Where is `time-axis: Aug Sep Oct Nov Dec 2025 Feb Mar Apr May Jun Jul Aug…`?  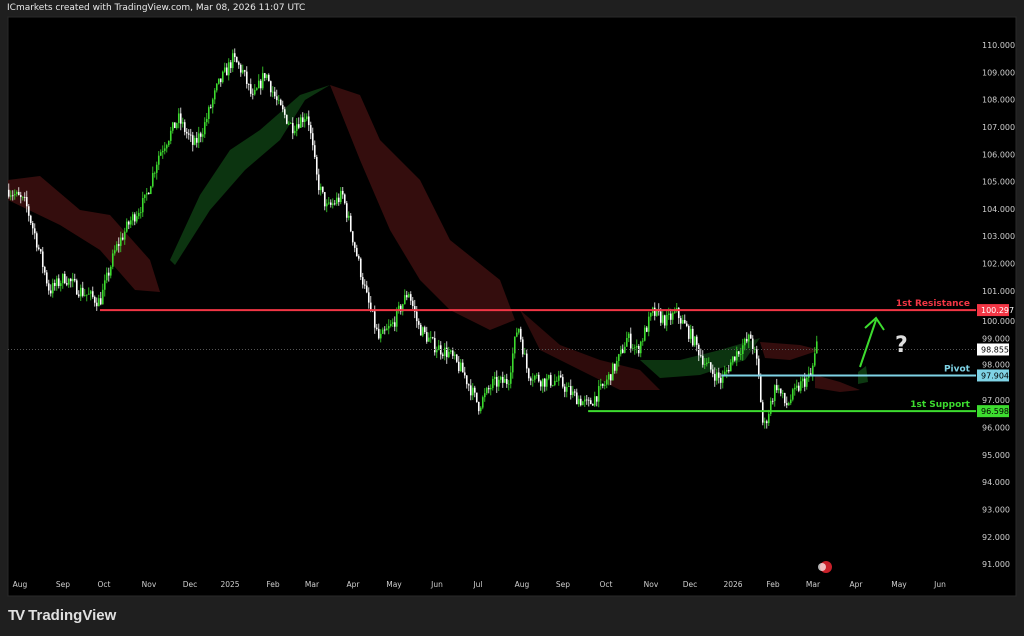
time-axis: Aug Sep Oct Nov Dec 2025 Feb Mar Apr May Jun Jul Aug… is located at coordinates (479, 584).